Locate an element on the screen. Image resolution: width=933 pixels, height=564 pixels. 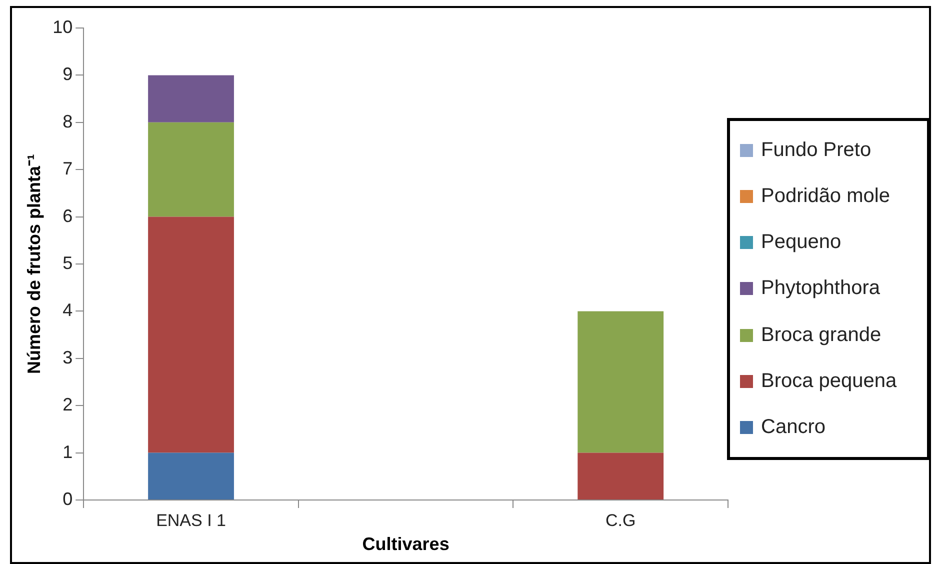
legend-label: Fundo Preto is located at coordinates (816, 150).